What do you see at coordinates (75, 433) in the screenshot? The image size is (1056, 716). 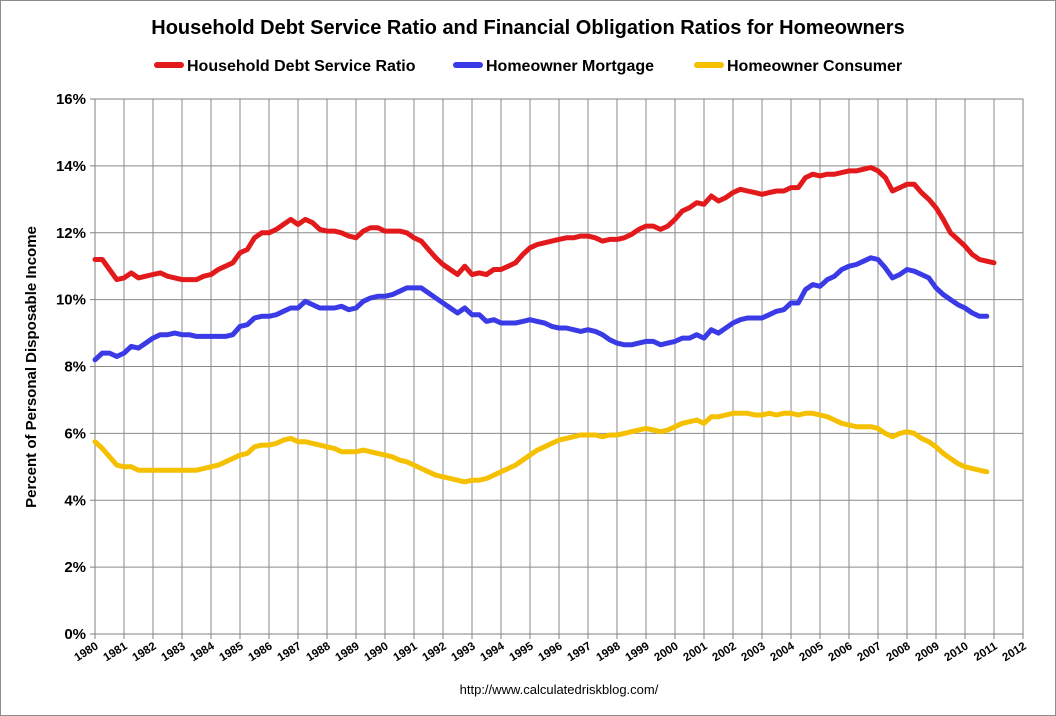 I see `y-tick-label: 6%` at bounding box center [75, 433].